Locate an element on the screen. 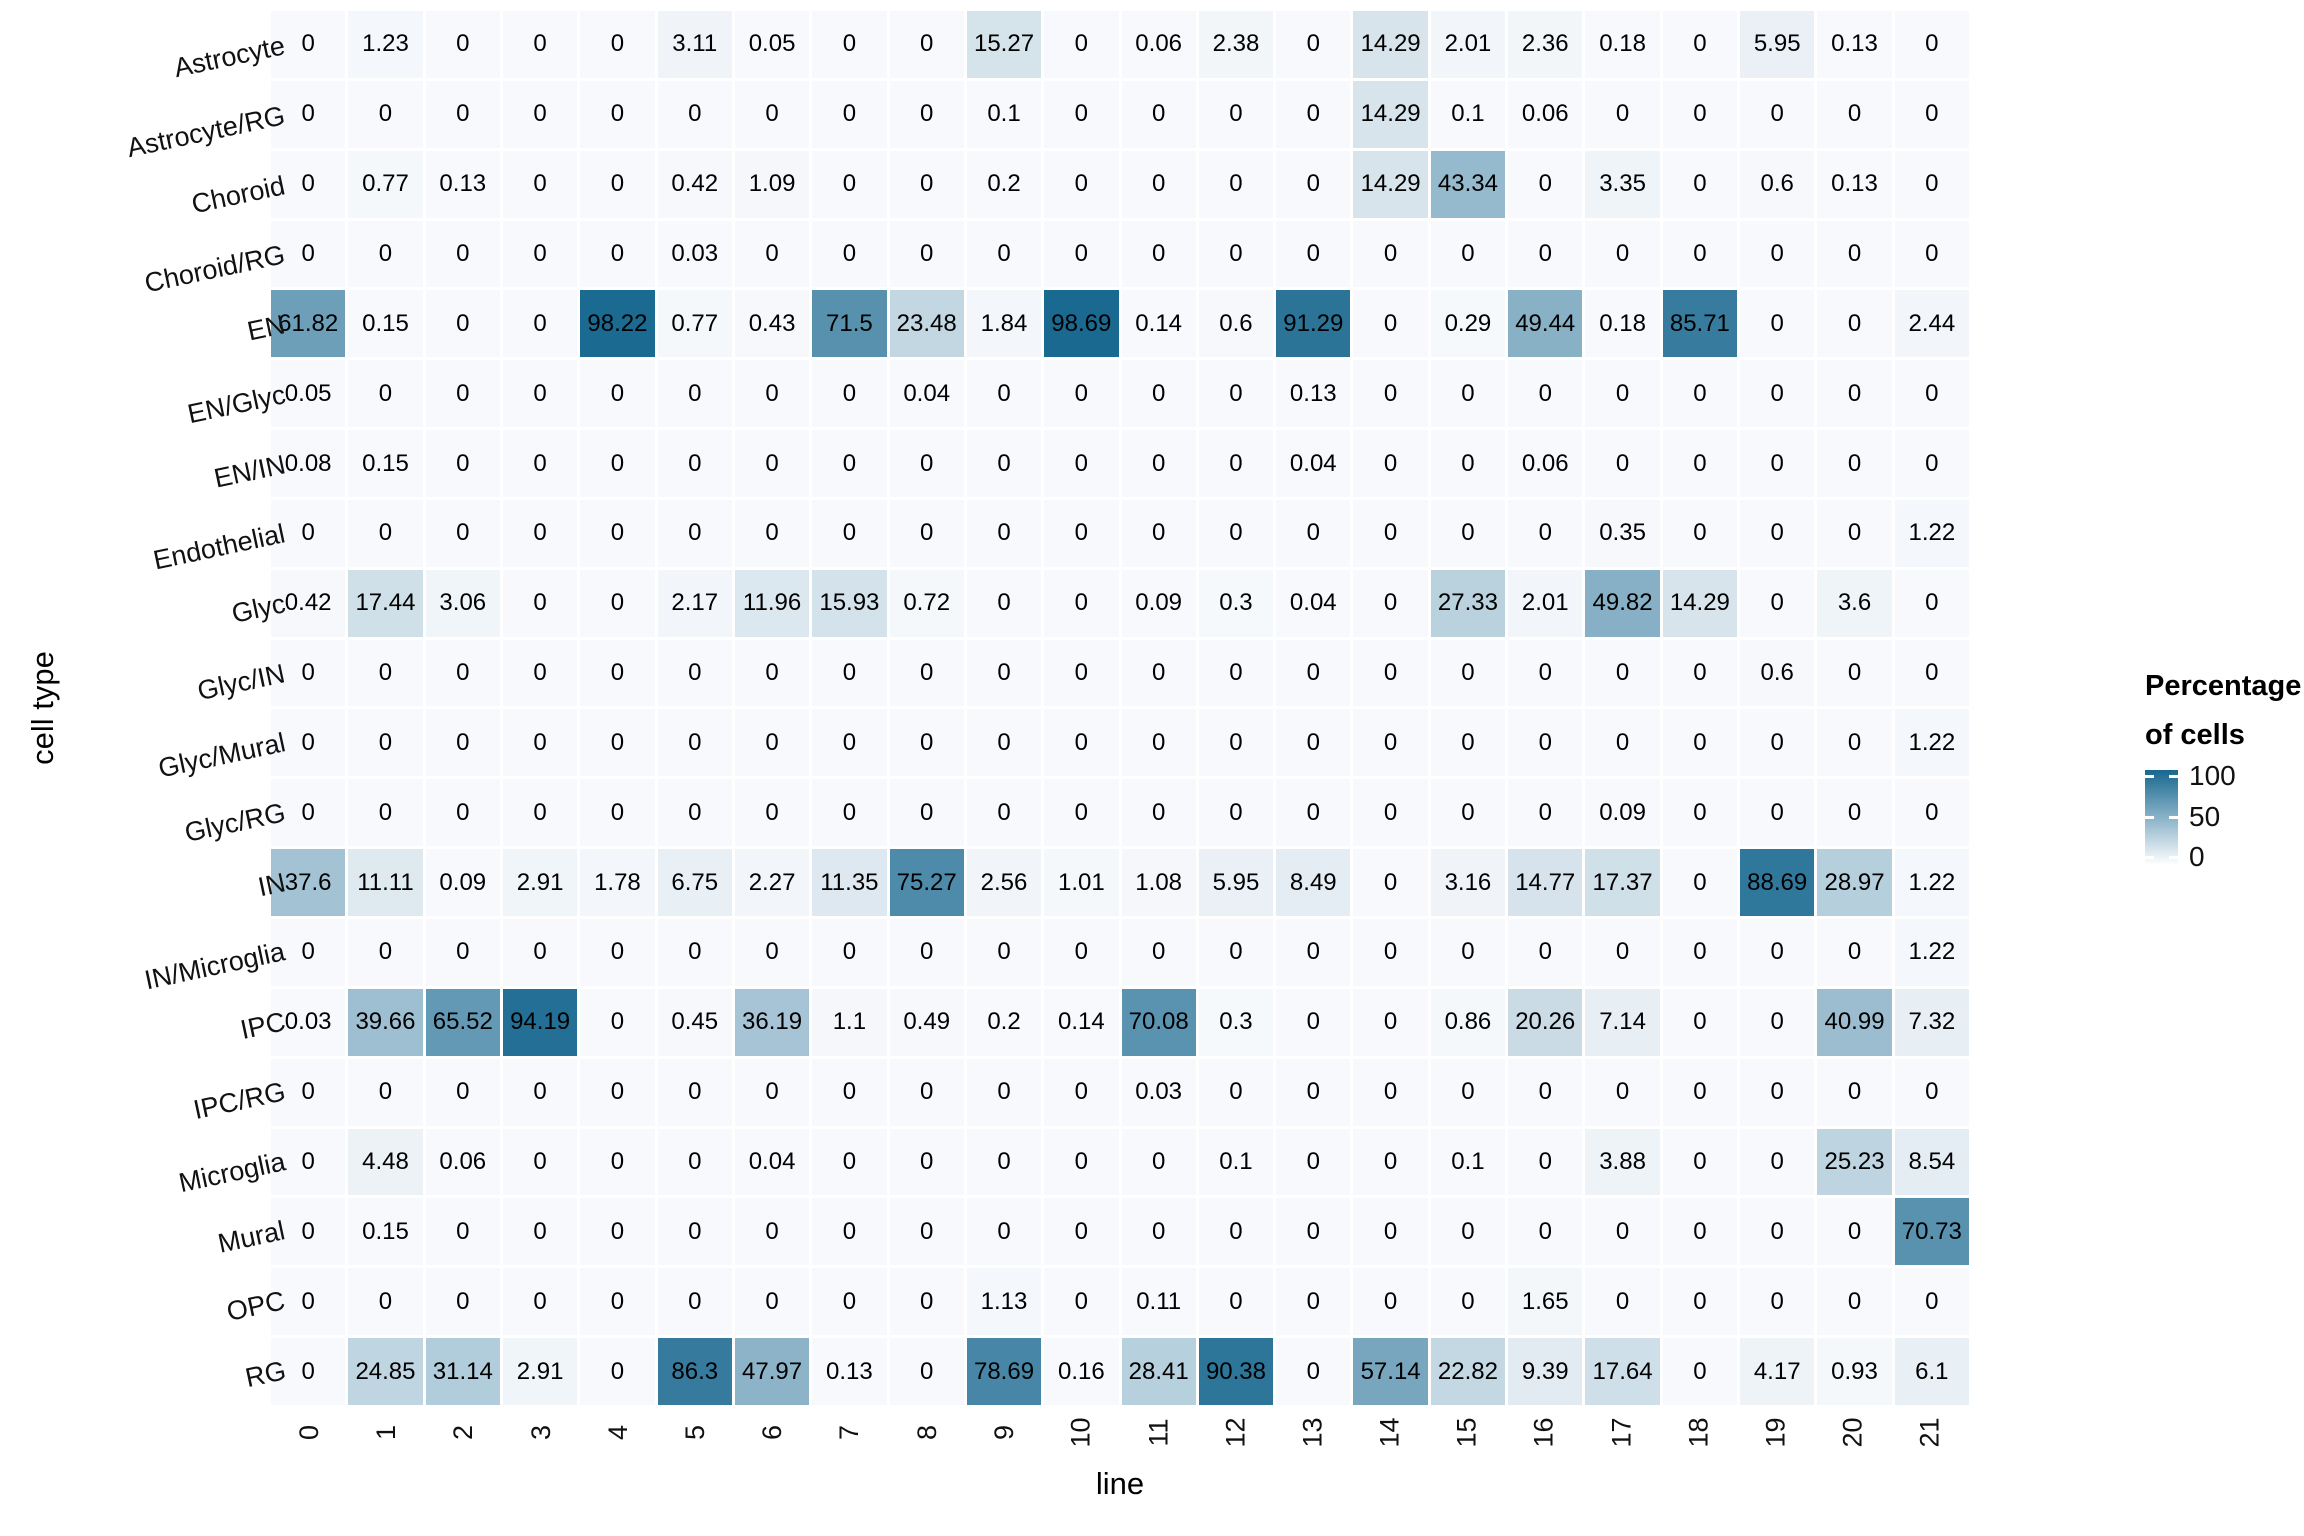  heatmap-cell: 0.43 is located at coordinates (772, 324).